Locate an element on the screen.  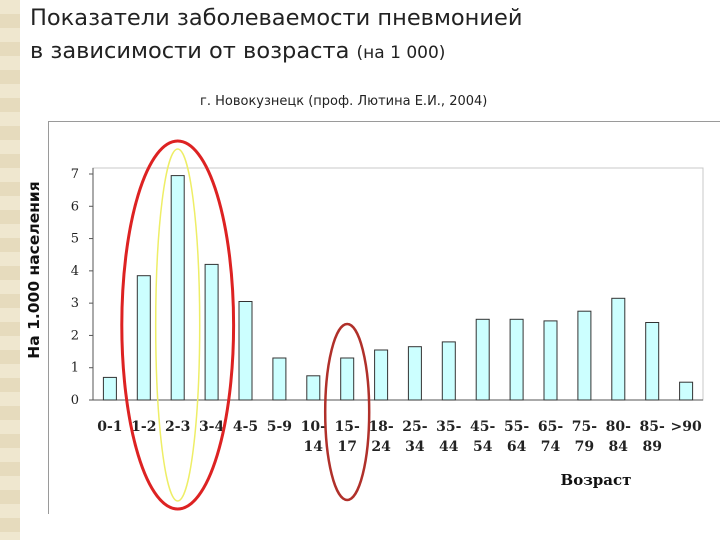
x-tick-label: 79 is located at coordinates (584, 447).